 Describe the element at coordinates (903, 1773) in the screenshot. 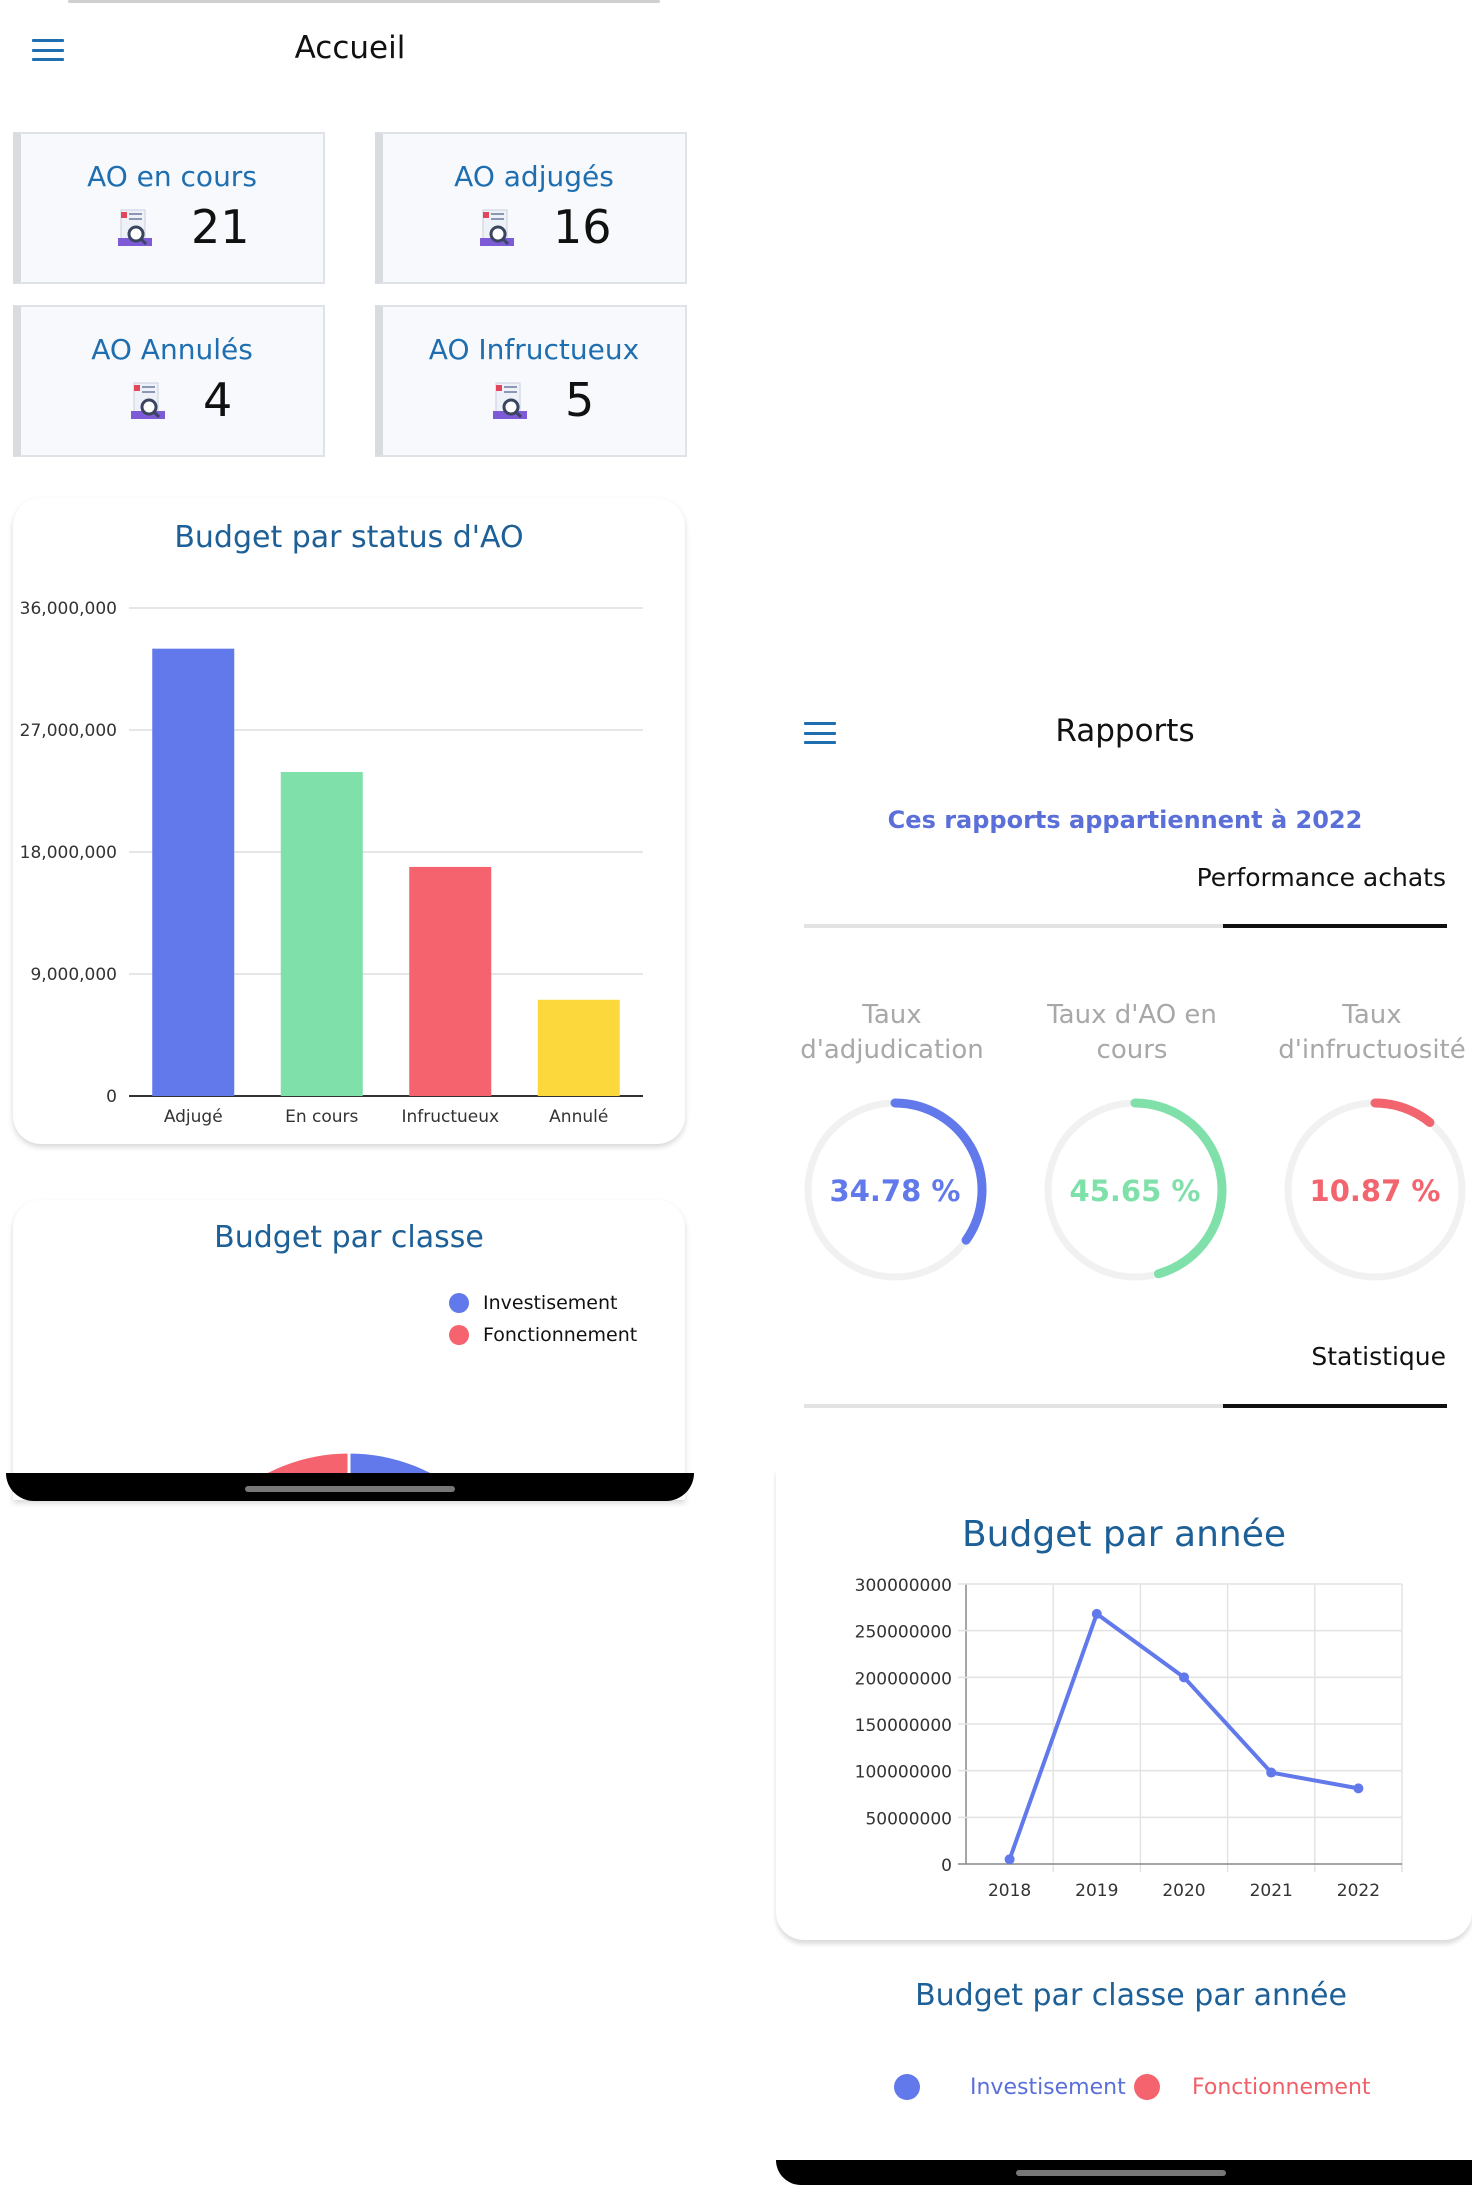

I see `y-tick-label: 100000000` at that location.